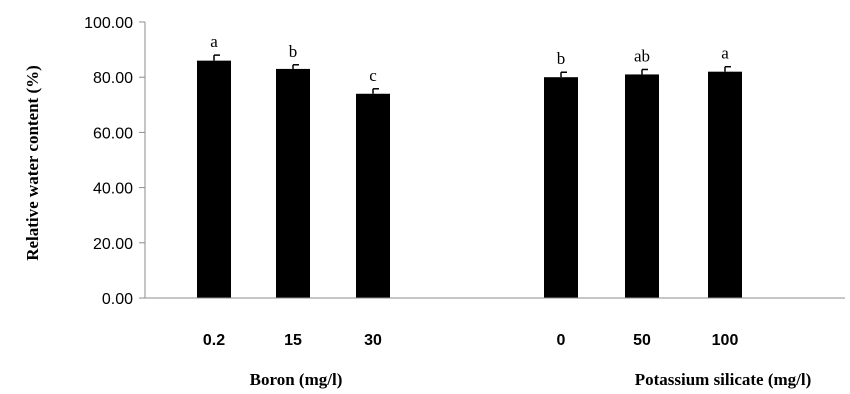 The image size is (850, 394). What do you see at coordinates (725, 340) in the screenshot?
I see `x-tick-label: 100` at bounding box center [725, 340].